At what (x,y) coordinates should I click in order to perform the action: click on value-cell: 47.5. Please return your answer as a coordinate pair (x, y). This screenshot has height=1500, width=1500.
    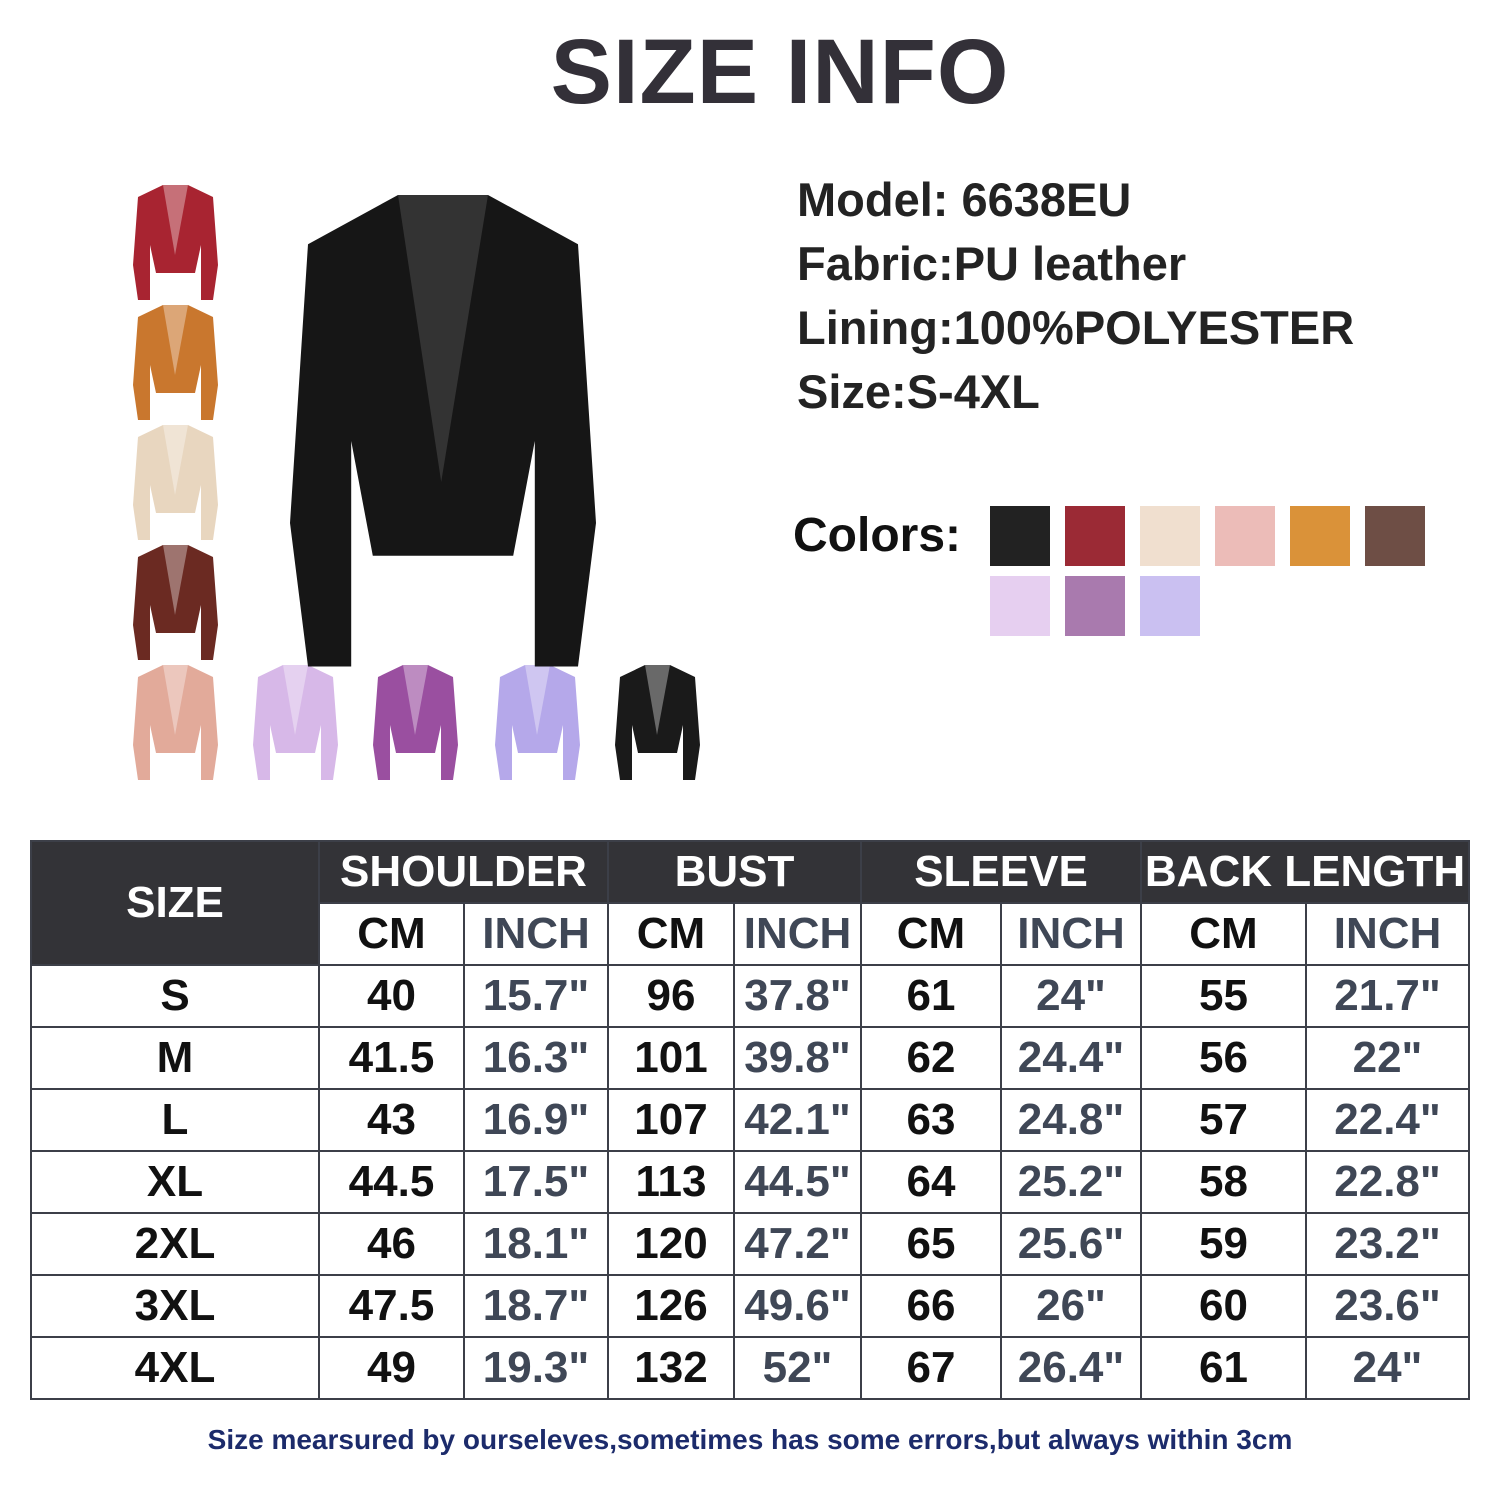
    Looking at the image, I should click on (391, 1306).